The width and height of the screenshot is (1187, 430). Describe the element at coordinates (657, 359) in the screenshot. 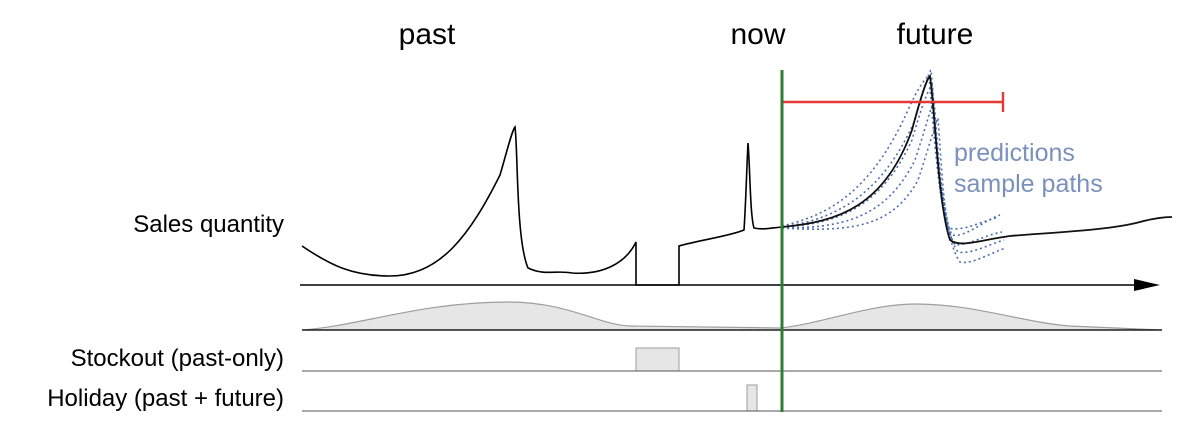

I see `stockout-block` at that location.